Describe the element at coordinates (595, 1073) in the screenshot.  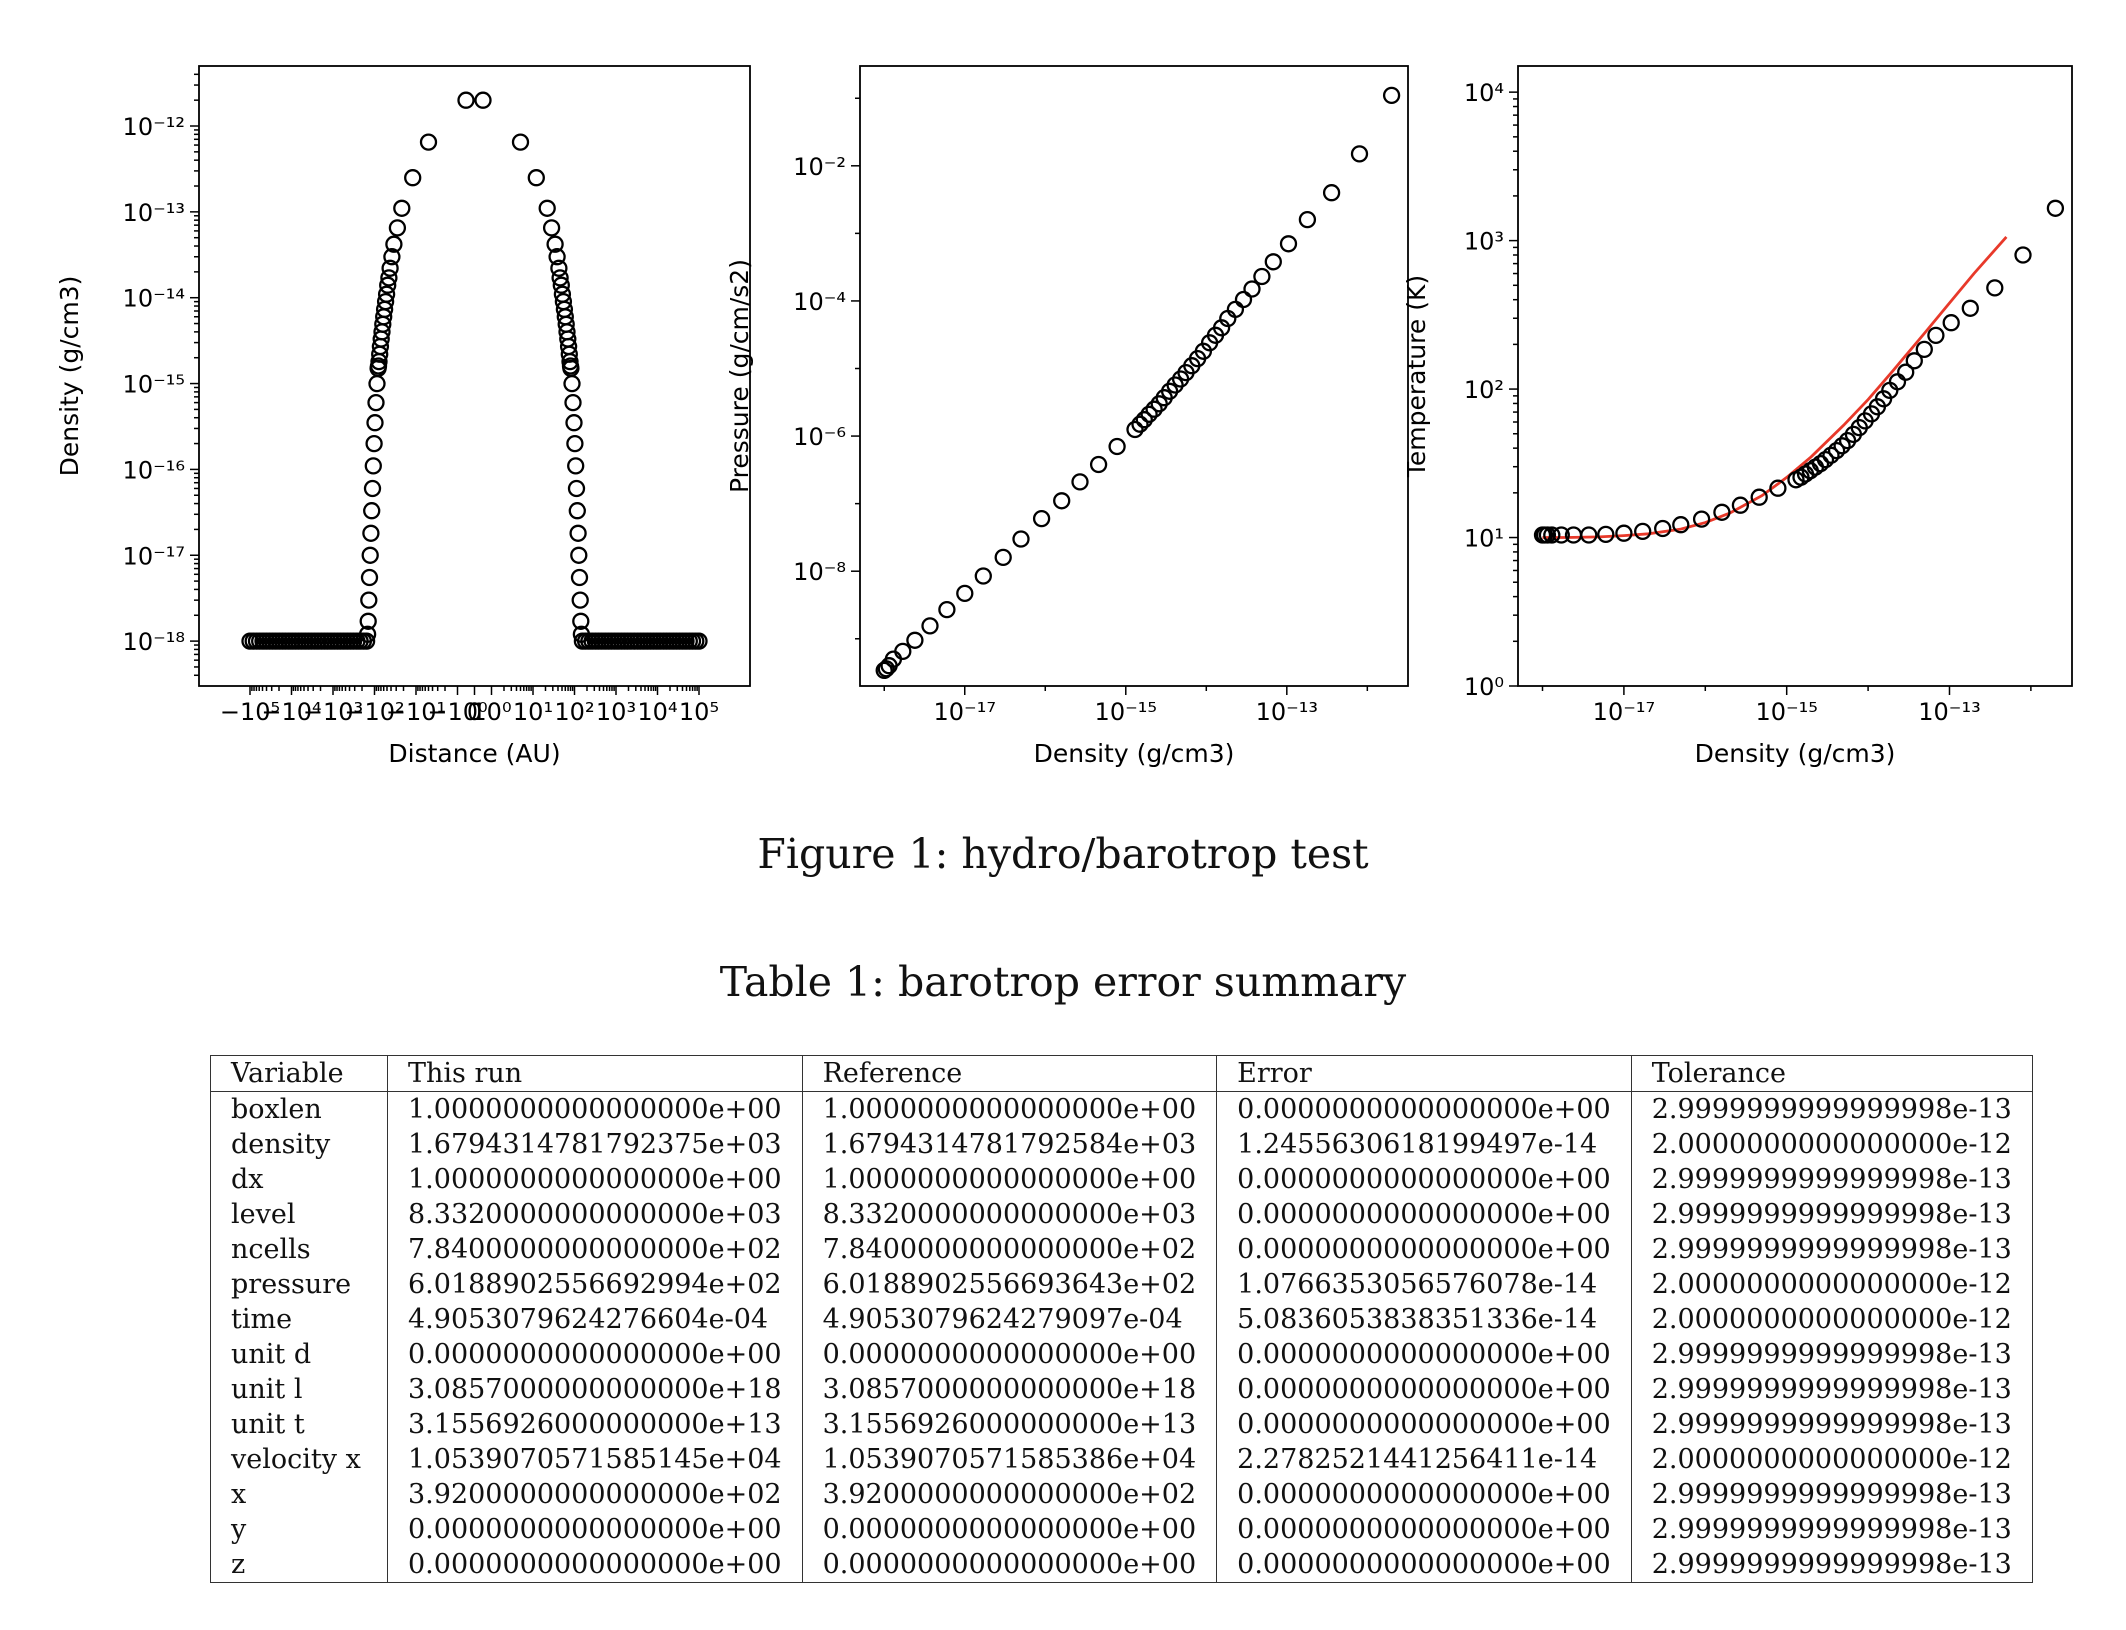
I see `column-header: This run` at that location.